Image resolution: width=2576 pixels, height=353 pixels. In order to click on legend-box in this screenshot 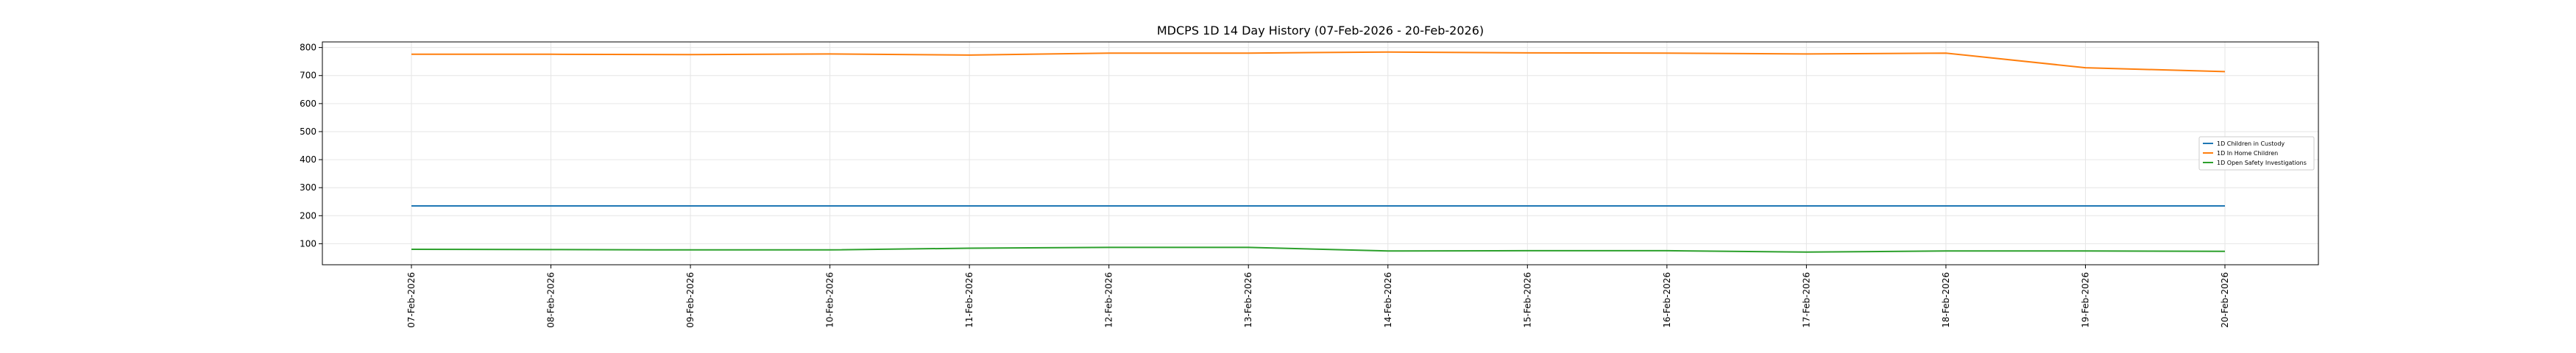, I will do `click(2256, 154)`.